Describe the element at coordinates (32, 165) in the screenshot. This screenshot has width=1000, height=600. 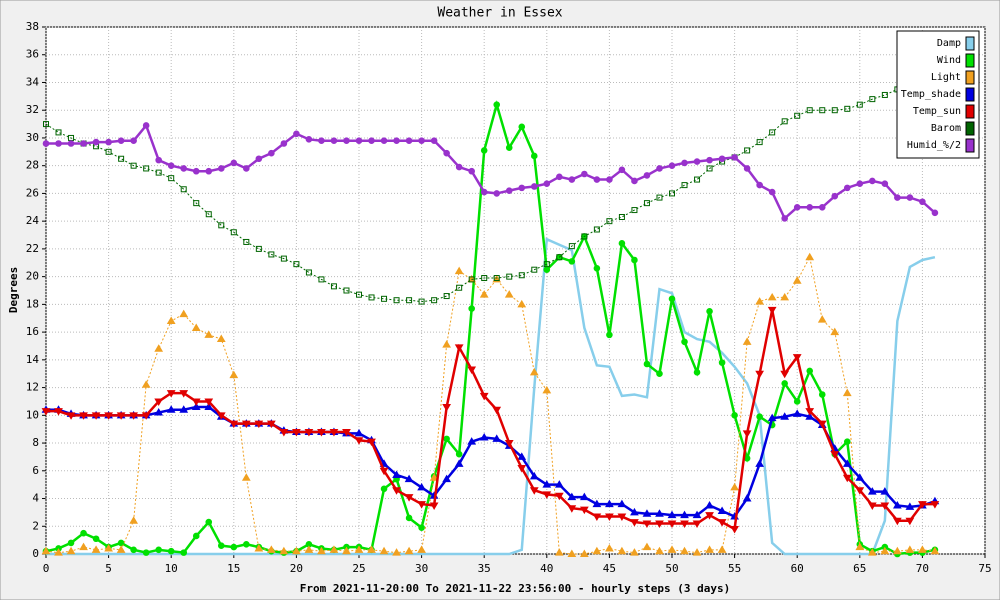
I see `y-tick-label: 28` at that location.